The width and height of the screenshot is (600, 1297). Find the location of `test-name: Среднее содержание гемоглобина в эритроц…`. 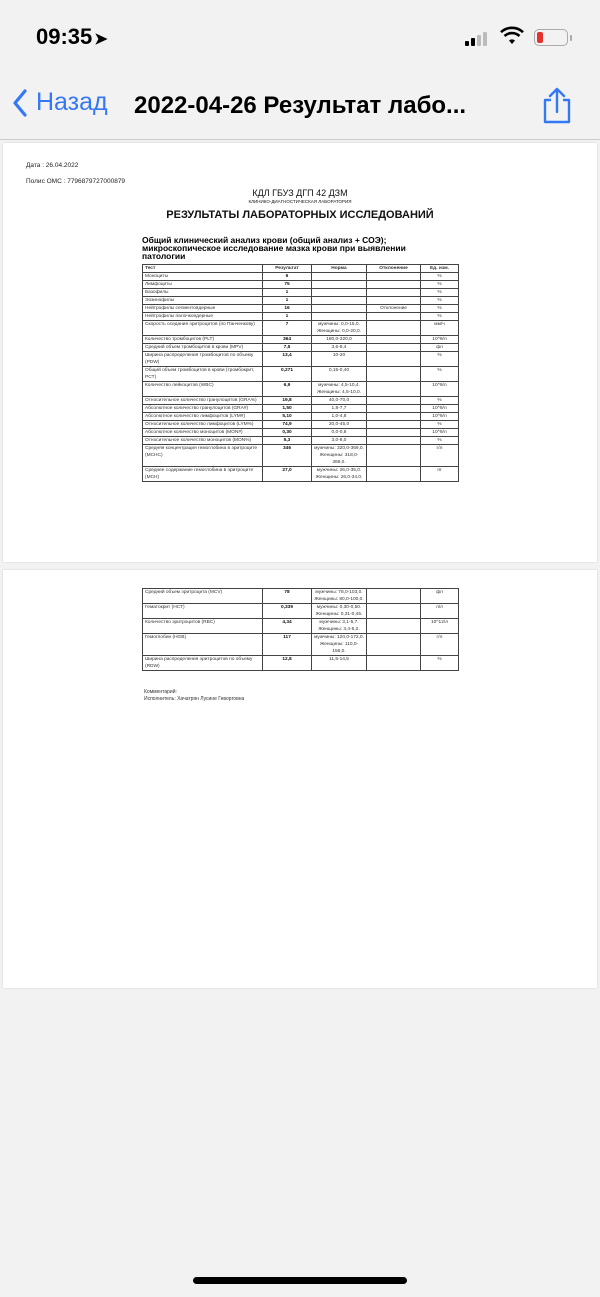

test-name: Среднее содержание гемоглобина в эритроц… is located at coordinates (202, 474).